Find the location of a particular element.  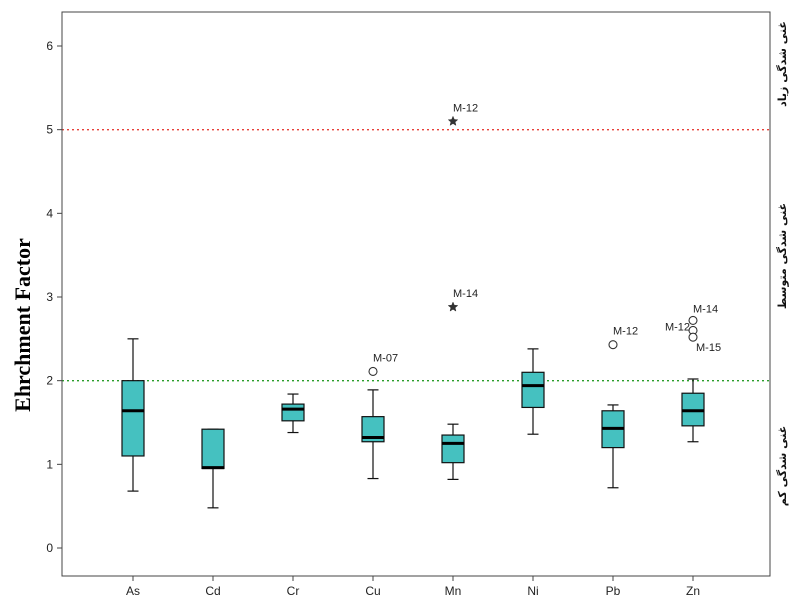

x-tick-label: Cr is located at coordinates (293, 590).